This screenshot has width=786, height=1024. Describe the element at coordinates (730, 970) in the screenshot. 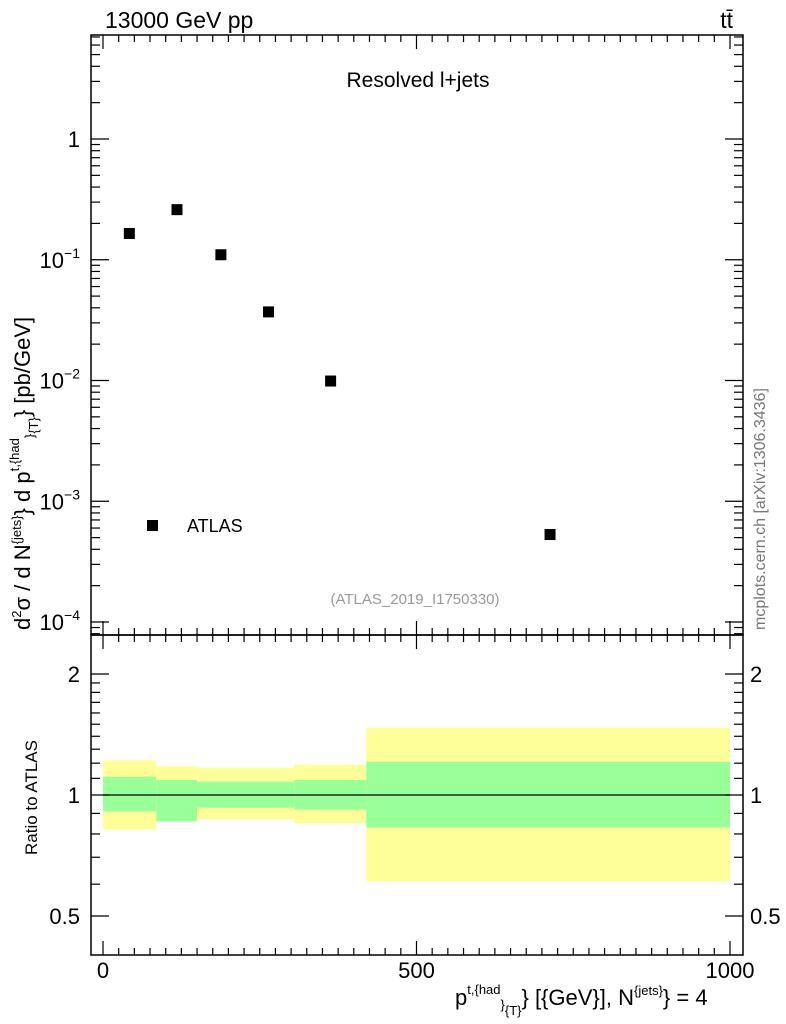

I see `x-tick-label: 1000` at that location.